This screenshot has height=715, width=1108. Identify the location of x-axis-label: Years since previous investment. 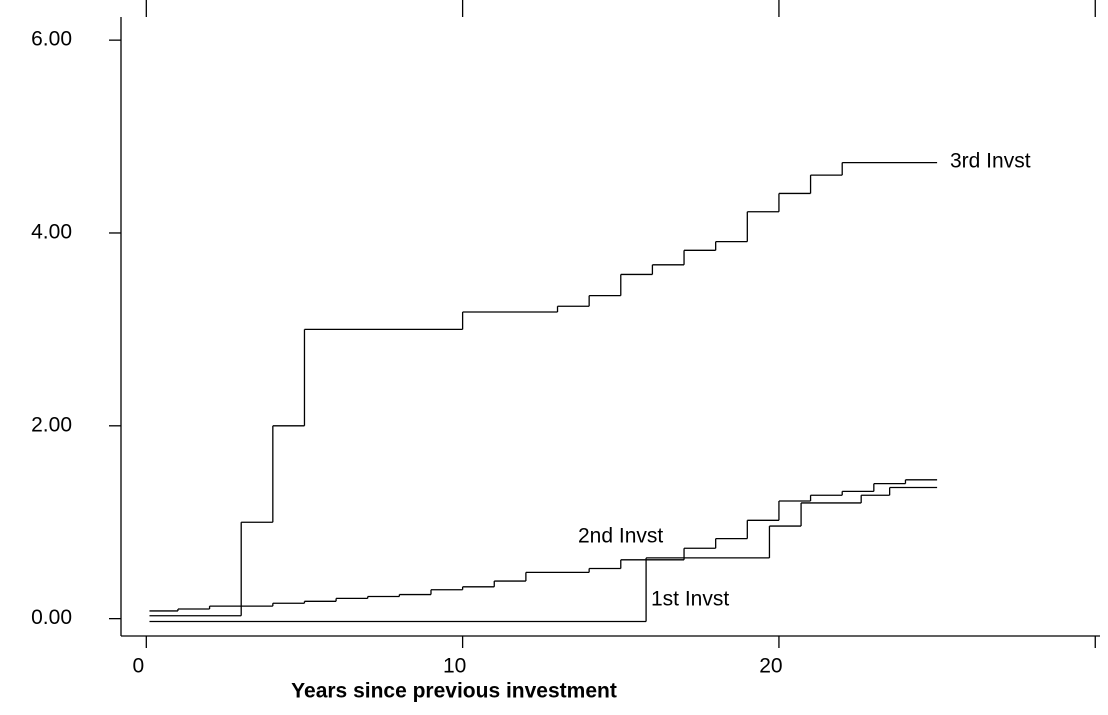
(454, 691).